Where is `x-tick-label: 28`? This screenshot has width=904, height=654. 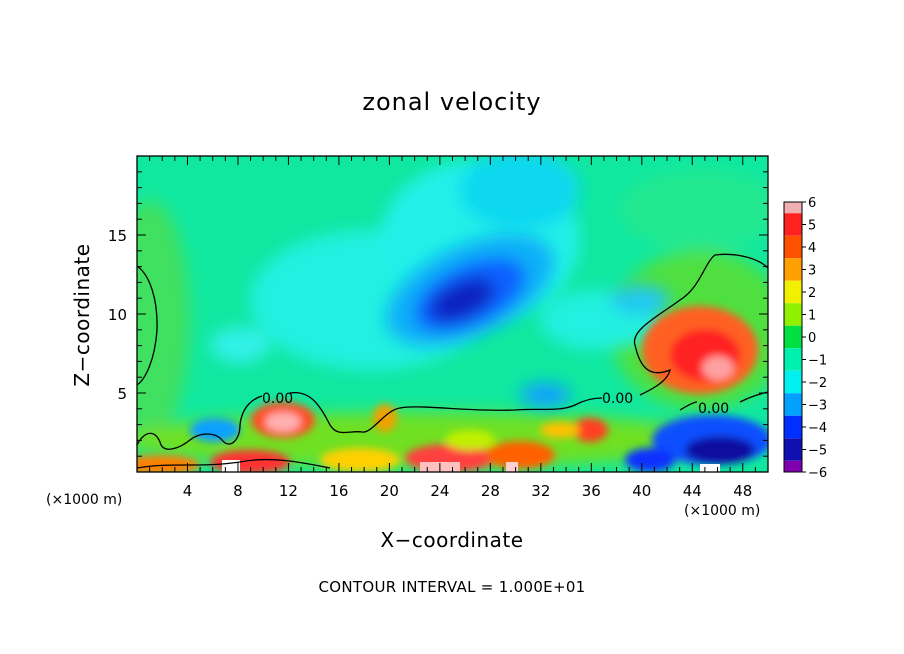 x-tick-label: 28 is located at coordinates (490, 491).